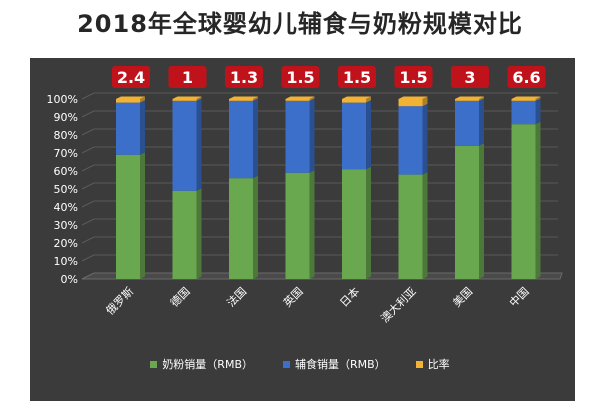 This screenshot has height=401, width=600. Describe the element at coordinates (419, 364) in the screenshot. I see `legend-swatch-ratio` at that location.